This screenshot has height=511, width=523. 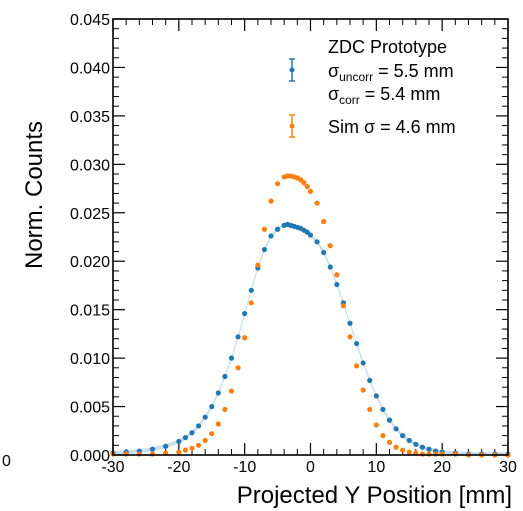 I want to click on x-tick-label: -30, so click(x=112, y=467).